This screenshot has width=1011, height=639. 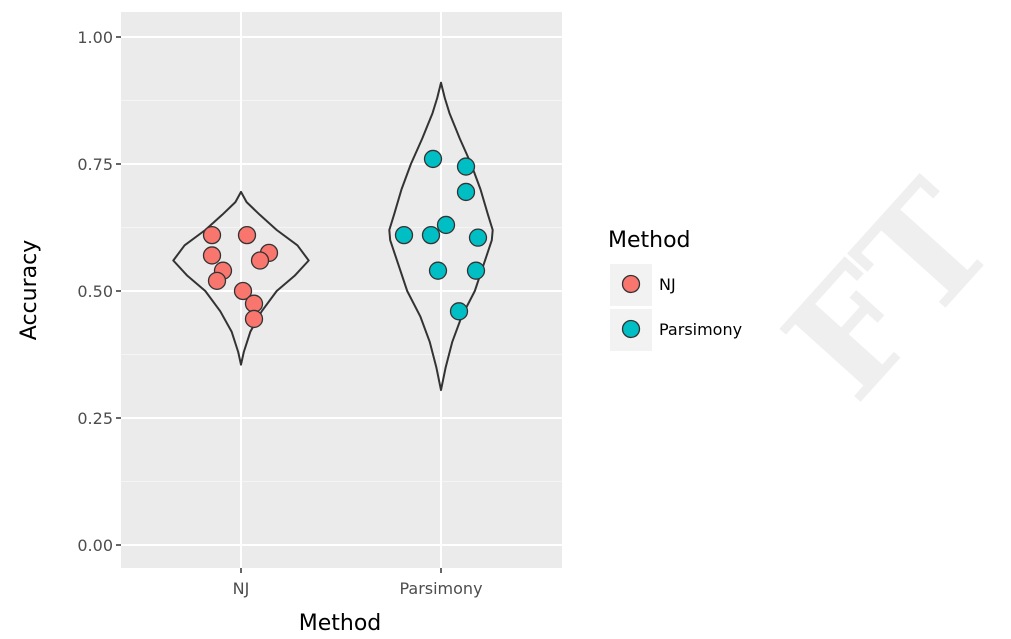 I want to click on y-axis: 0.00 0.25 0.50 0.75 1.00, so click(x=99, y=291).